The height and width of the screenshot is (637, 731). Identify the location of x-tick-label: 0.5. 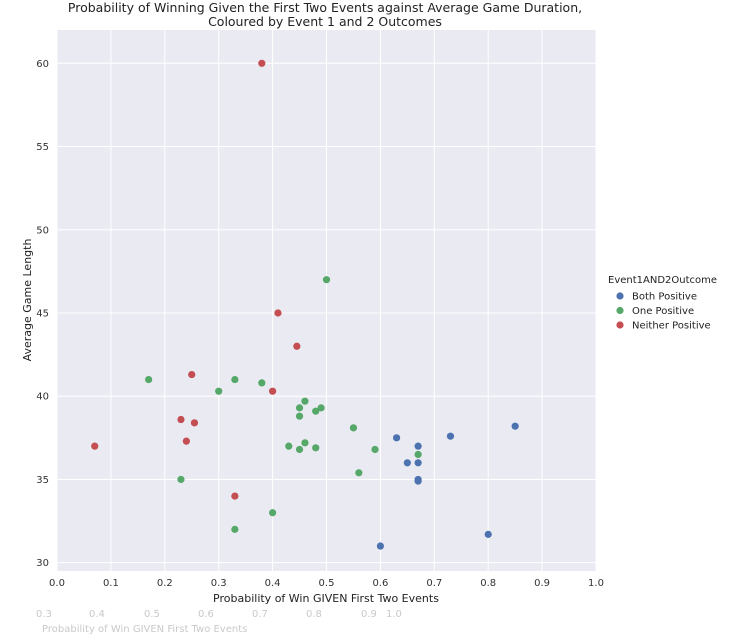
(327, 583).